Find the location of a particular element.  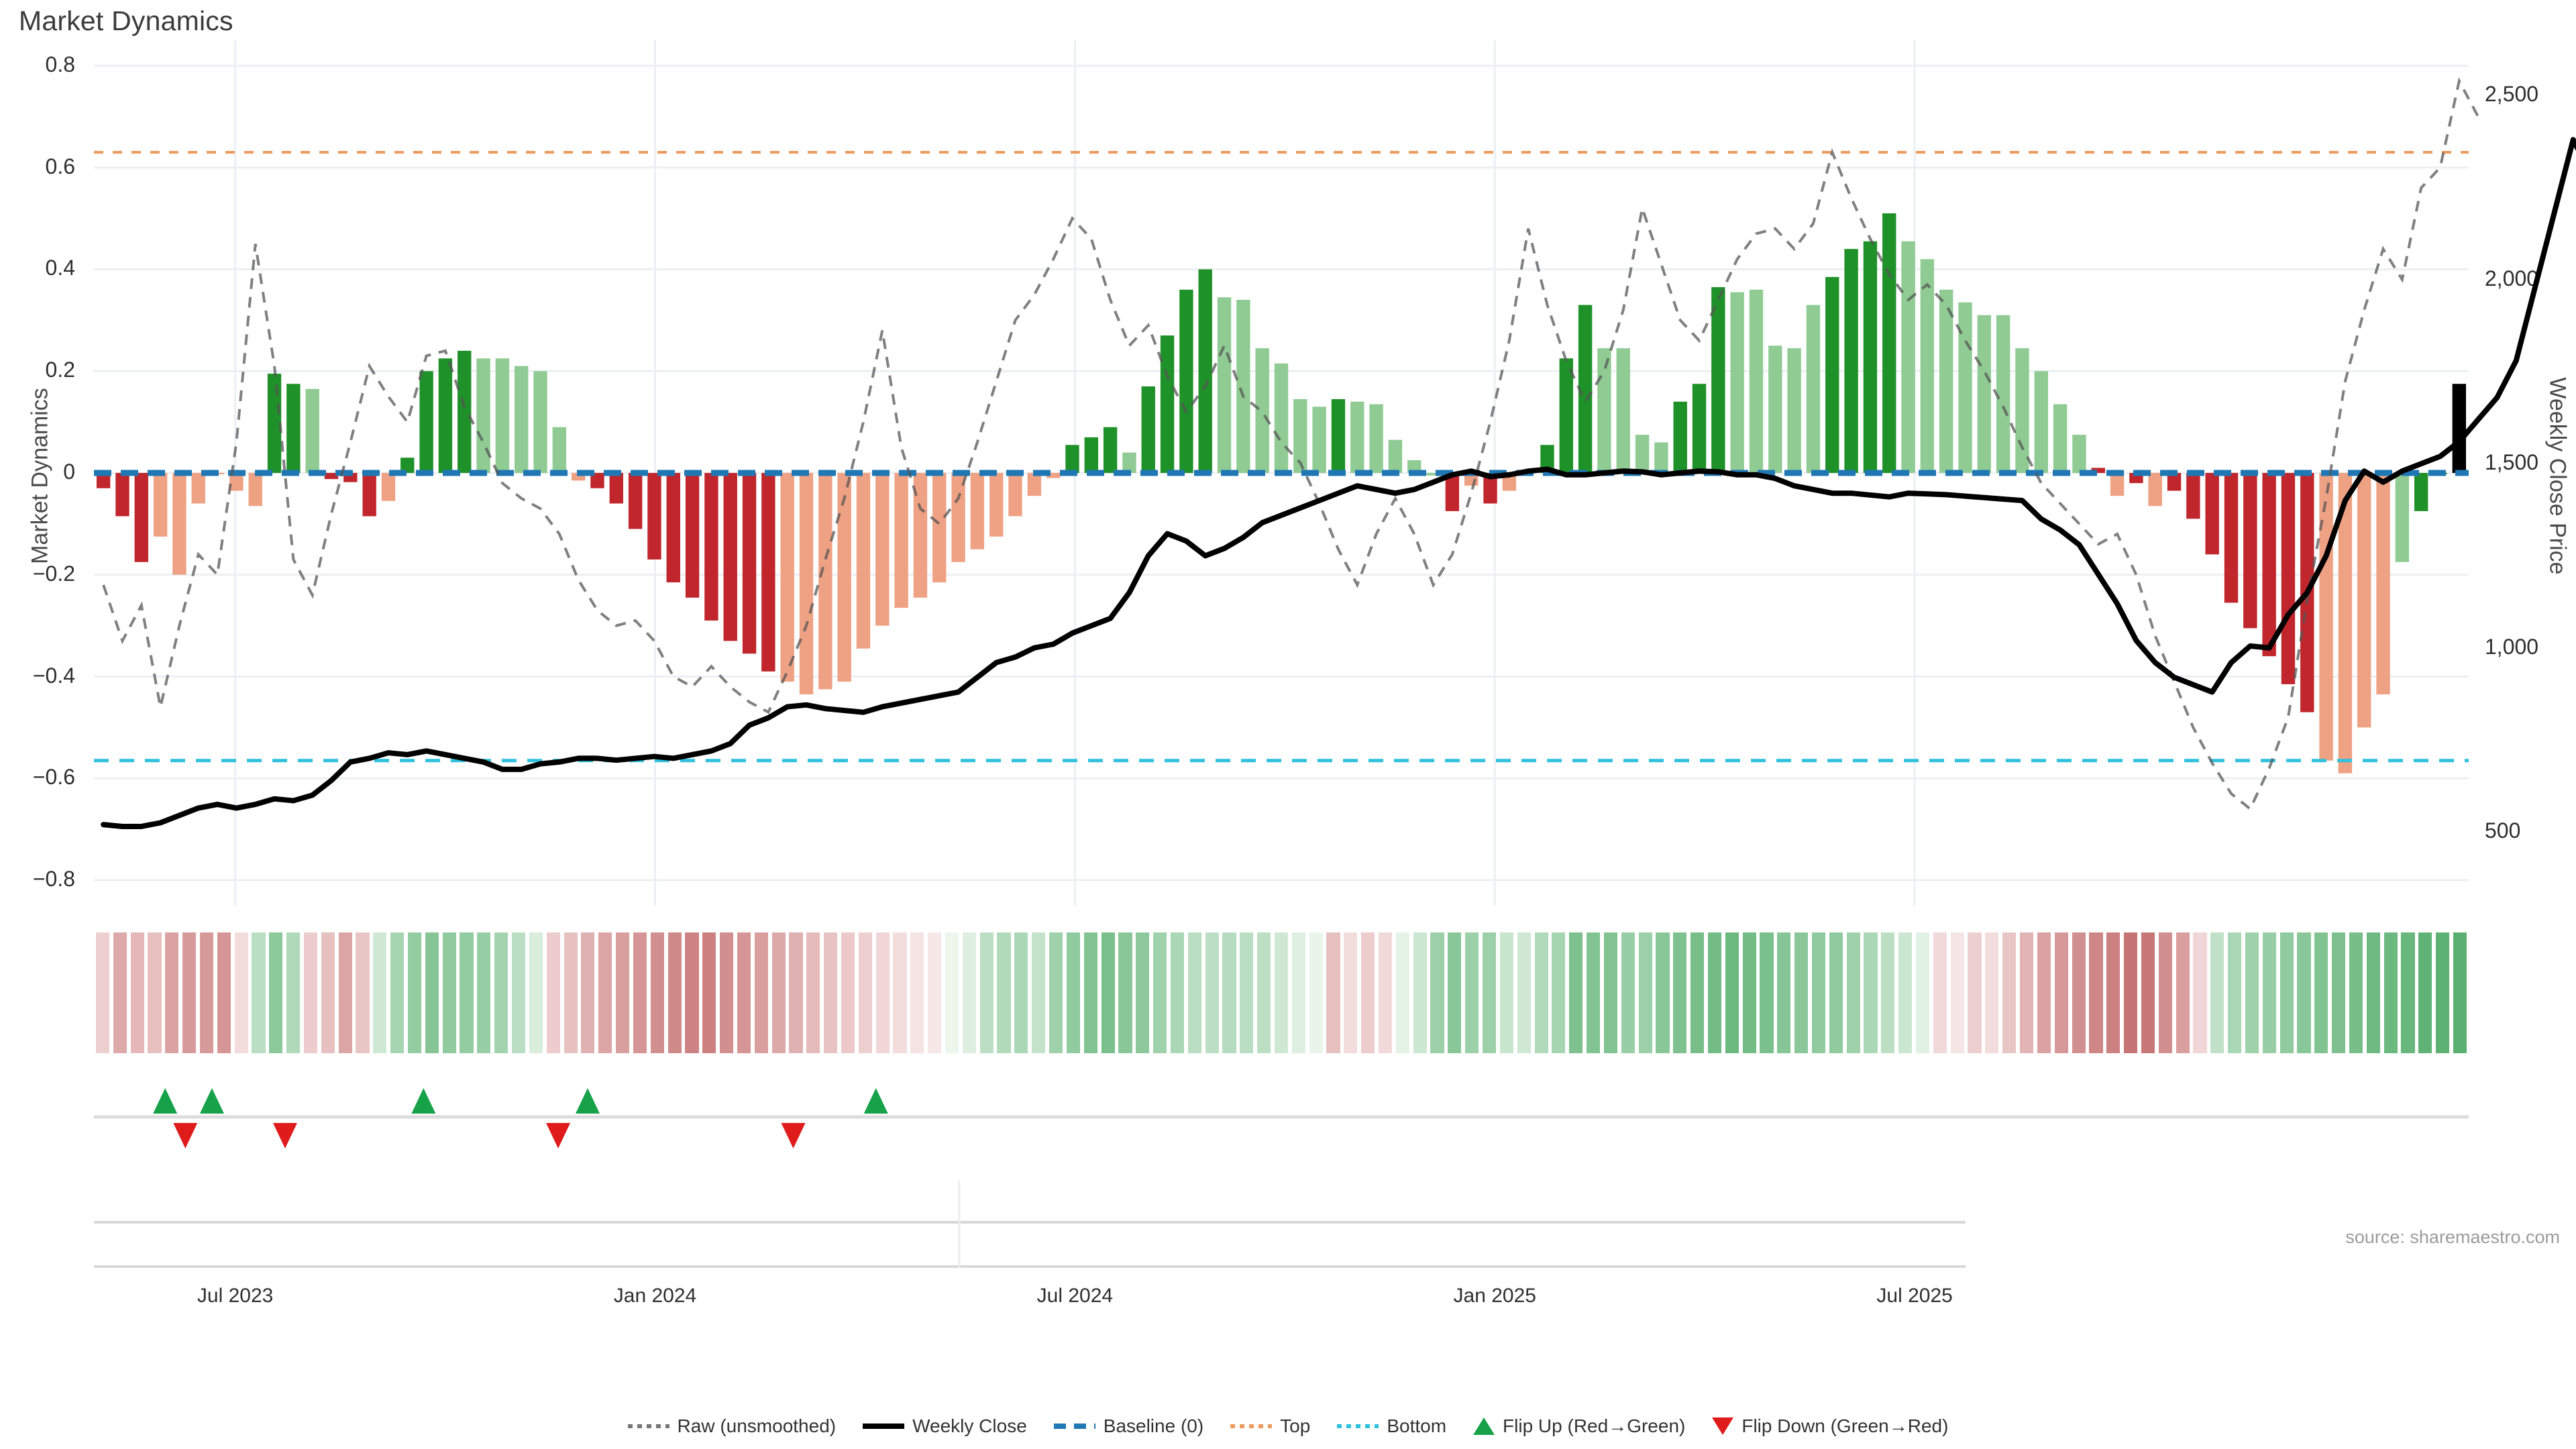

y-axis-left-tick: −0.4 is located at coordinates (53, 675).